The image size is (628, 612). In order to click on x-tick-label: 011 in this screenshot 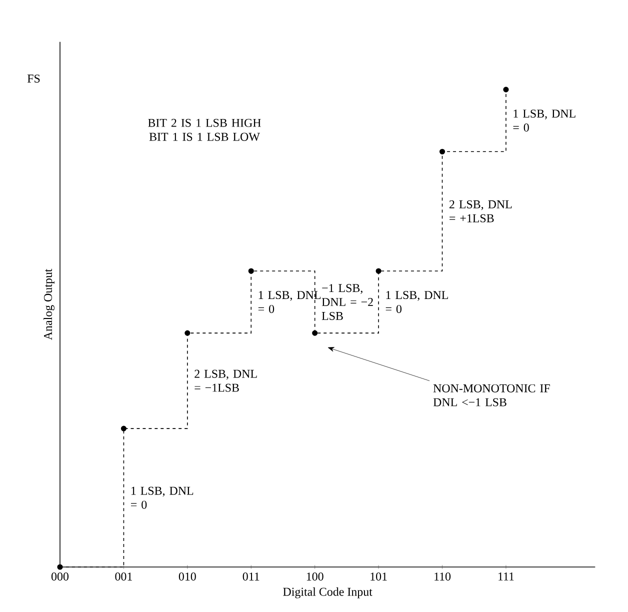, I will do `click(251, 576)`.